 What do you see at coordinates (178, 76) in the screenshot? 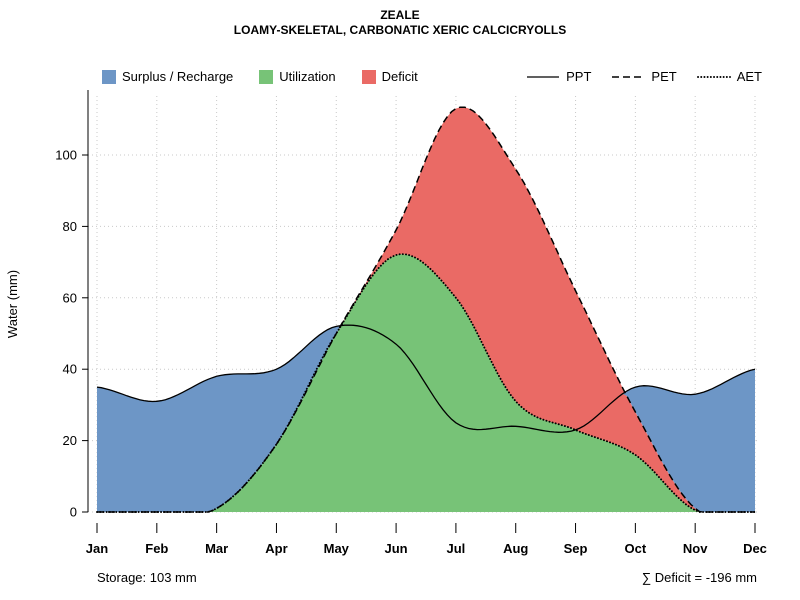
I see `legend-label-surplus: Surplus / Recharge` at bounding box center [178, 76].